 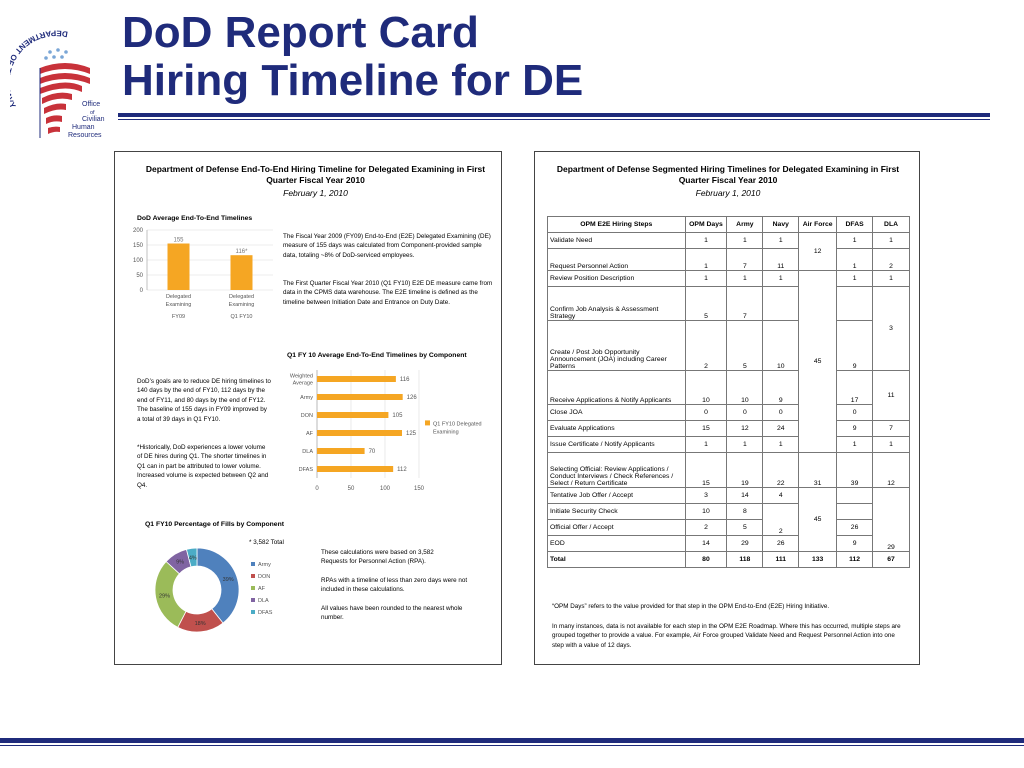 What do you see at coordinates (93, 119) in the screenshot?
I see `svg-text: Civilian` at bounding box center [93, 119].